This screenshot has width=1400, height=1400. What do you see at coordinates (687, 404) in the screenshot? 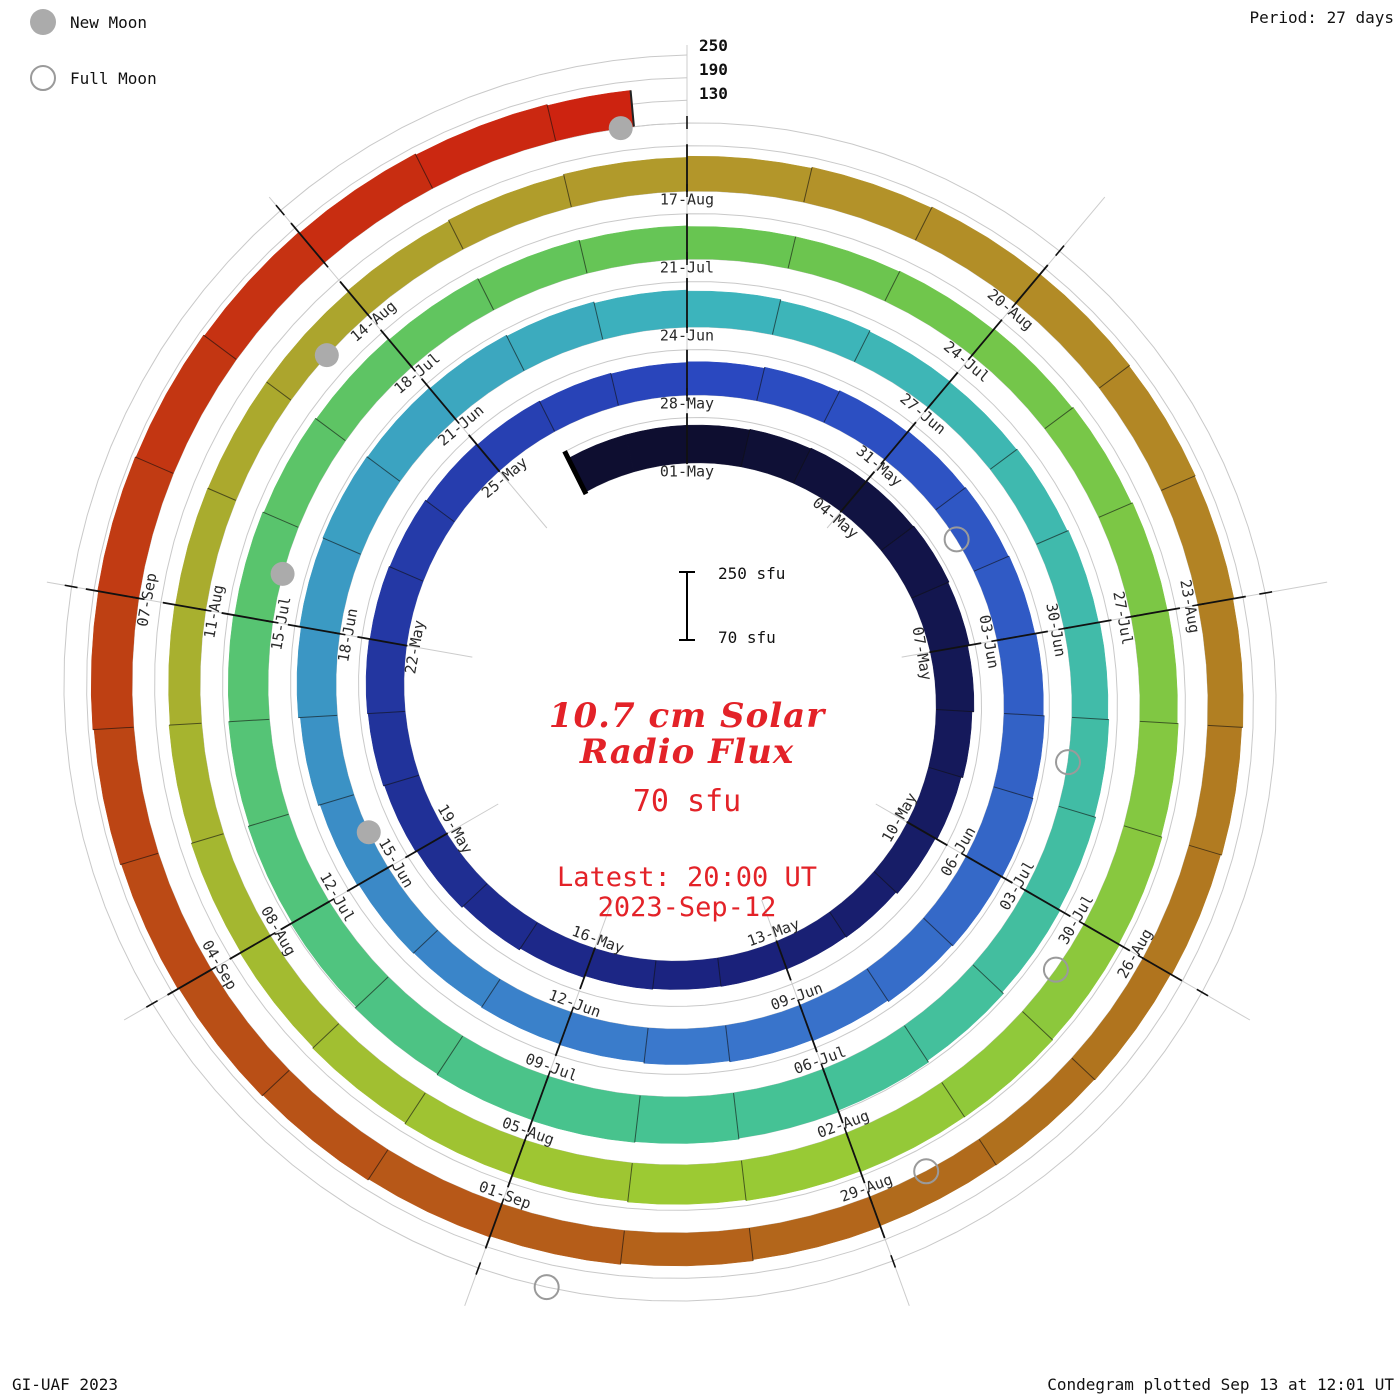
I see `date-label: 28-May` at bounding box center [687, 404].